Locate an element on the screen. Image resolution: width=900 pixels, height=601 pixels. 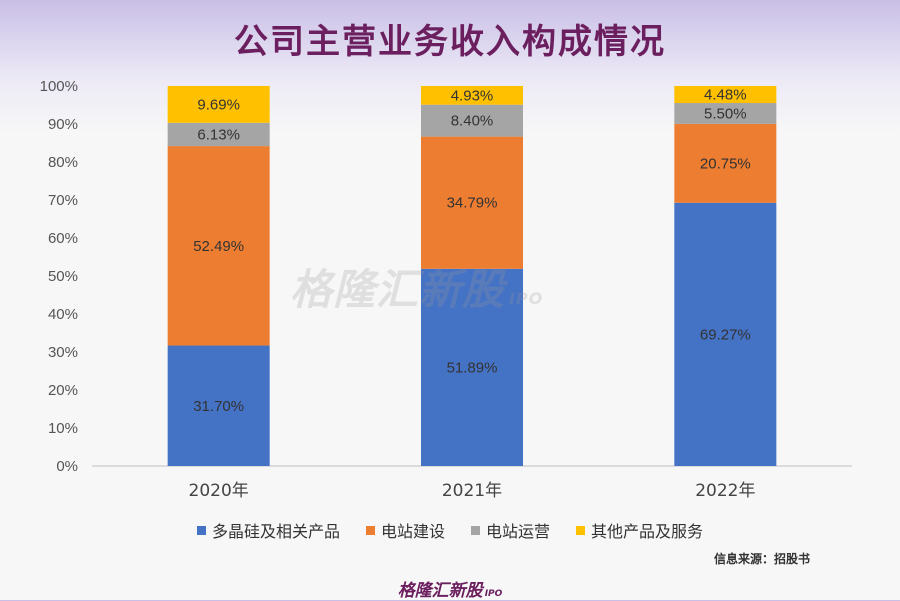
watermark: 格隆汇新股 IPO is located at coordinates (416, 286).